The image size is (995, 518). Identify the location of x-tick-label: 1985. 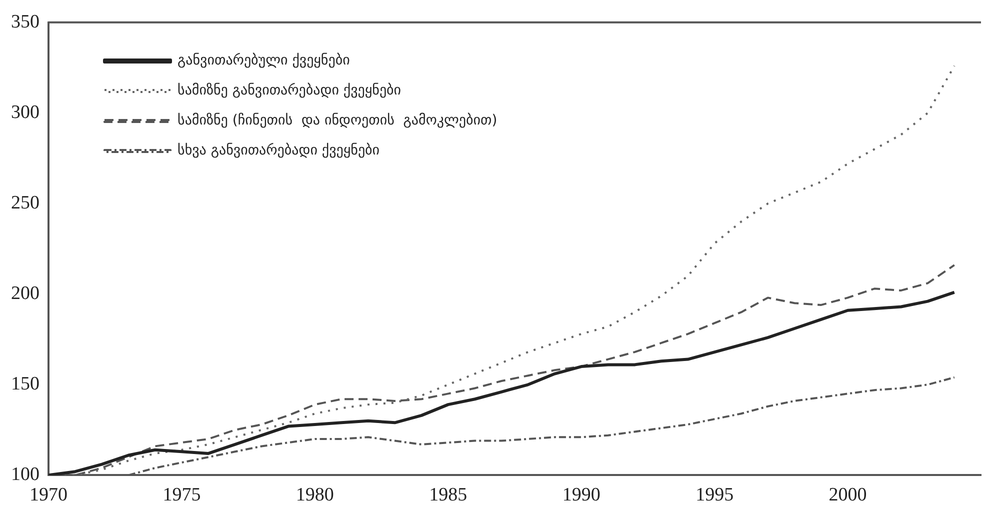
(448, 495).